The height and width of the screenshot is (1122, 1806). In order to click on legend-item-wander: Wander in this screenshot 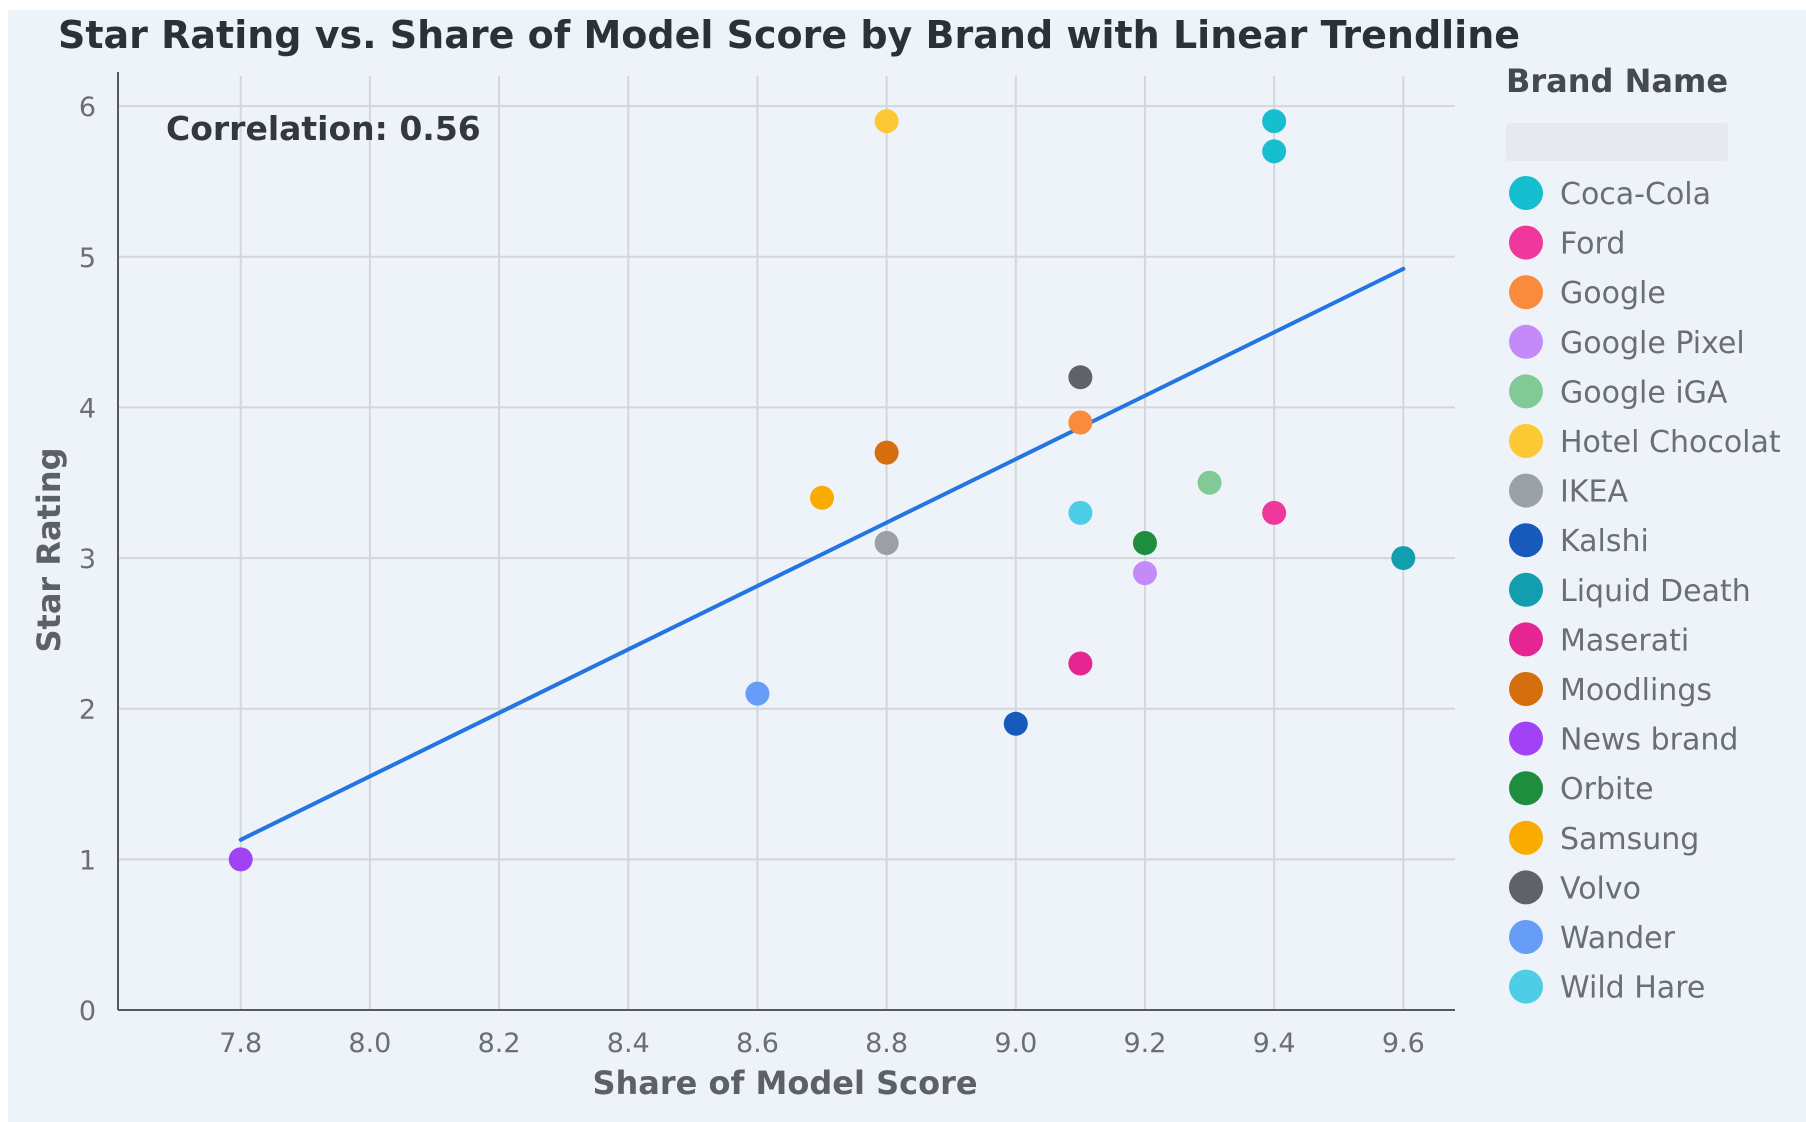, I will do `click(1592, 938)`.